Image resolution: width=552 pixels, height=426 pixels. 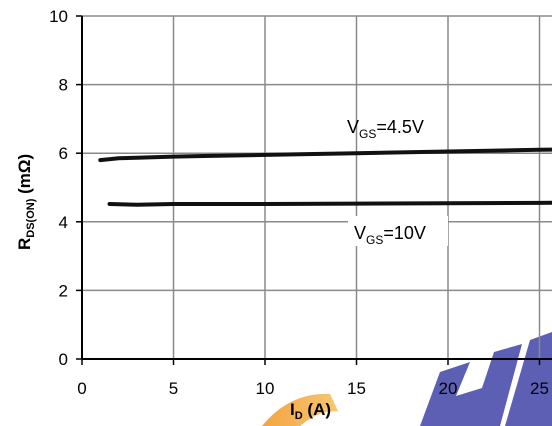 I want to click on x-tick-label: 20, so click(x=448, y=388).